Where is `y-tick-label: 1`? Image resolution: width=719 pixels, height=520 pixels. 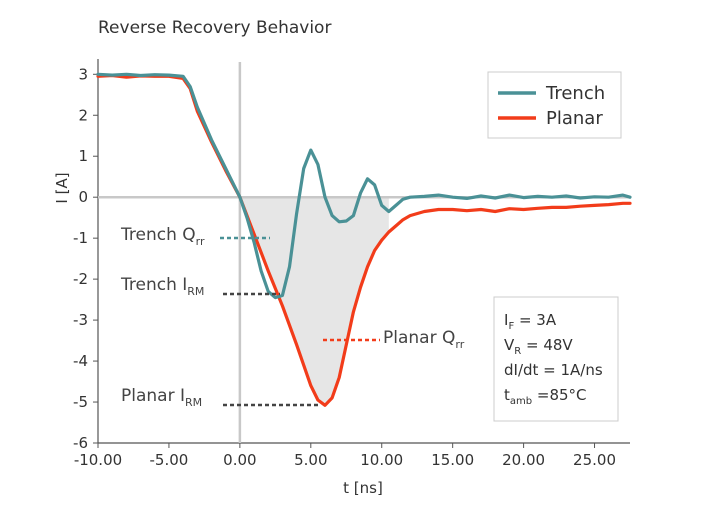
y-tick-label: 1 is located at coordinates (83, 156).